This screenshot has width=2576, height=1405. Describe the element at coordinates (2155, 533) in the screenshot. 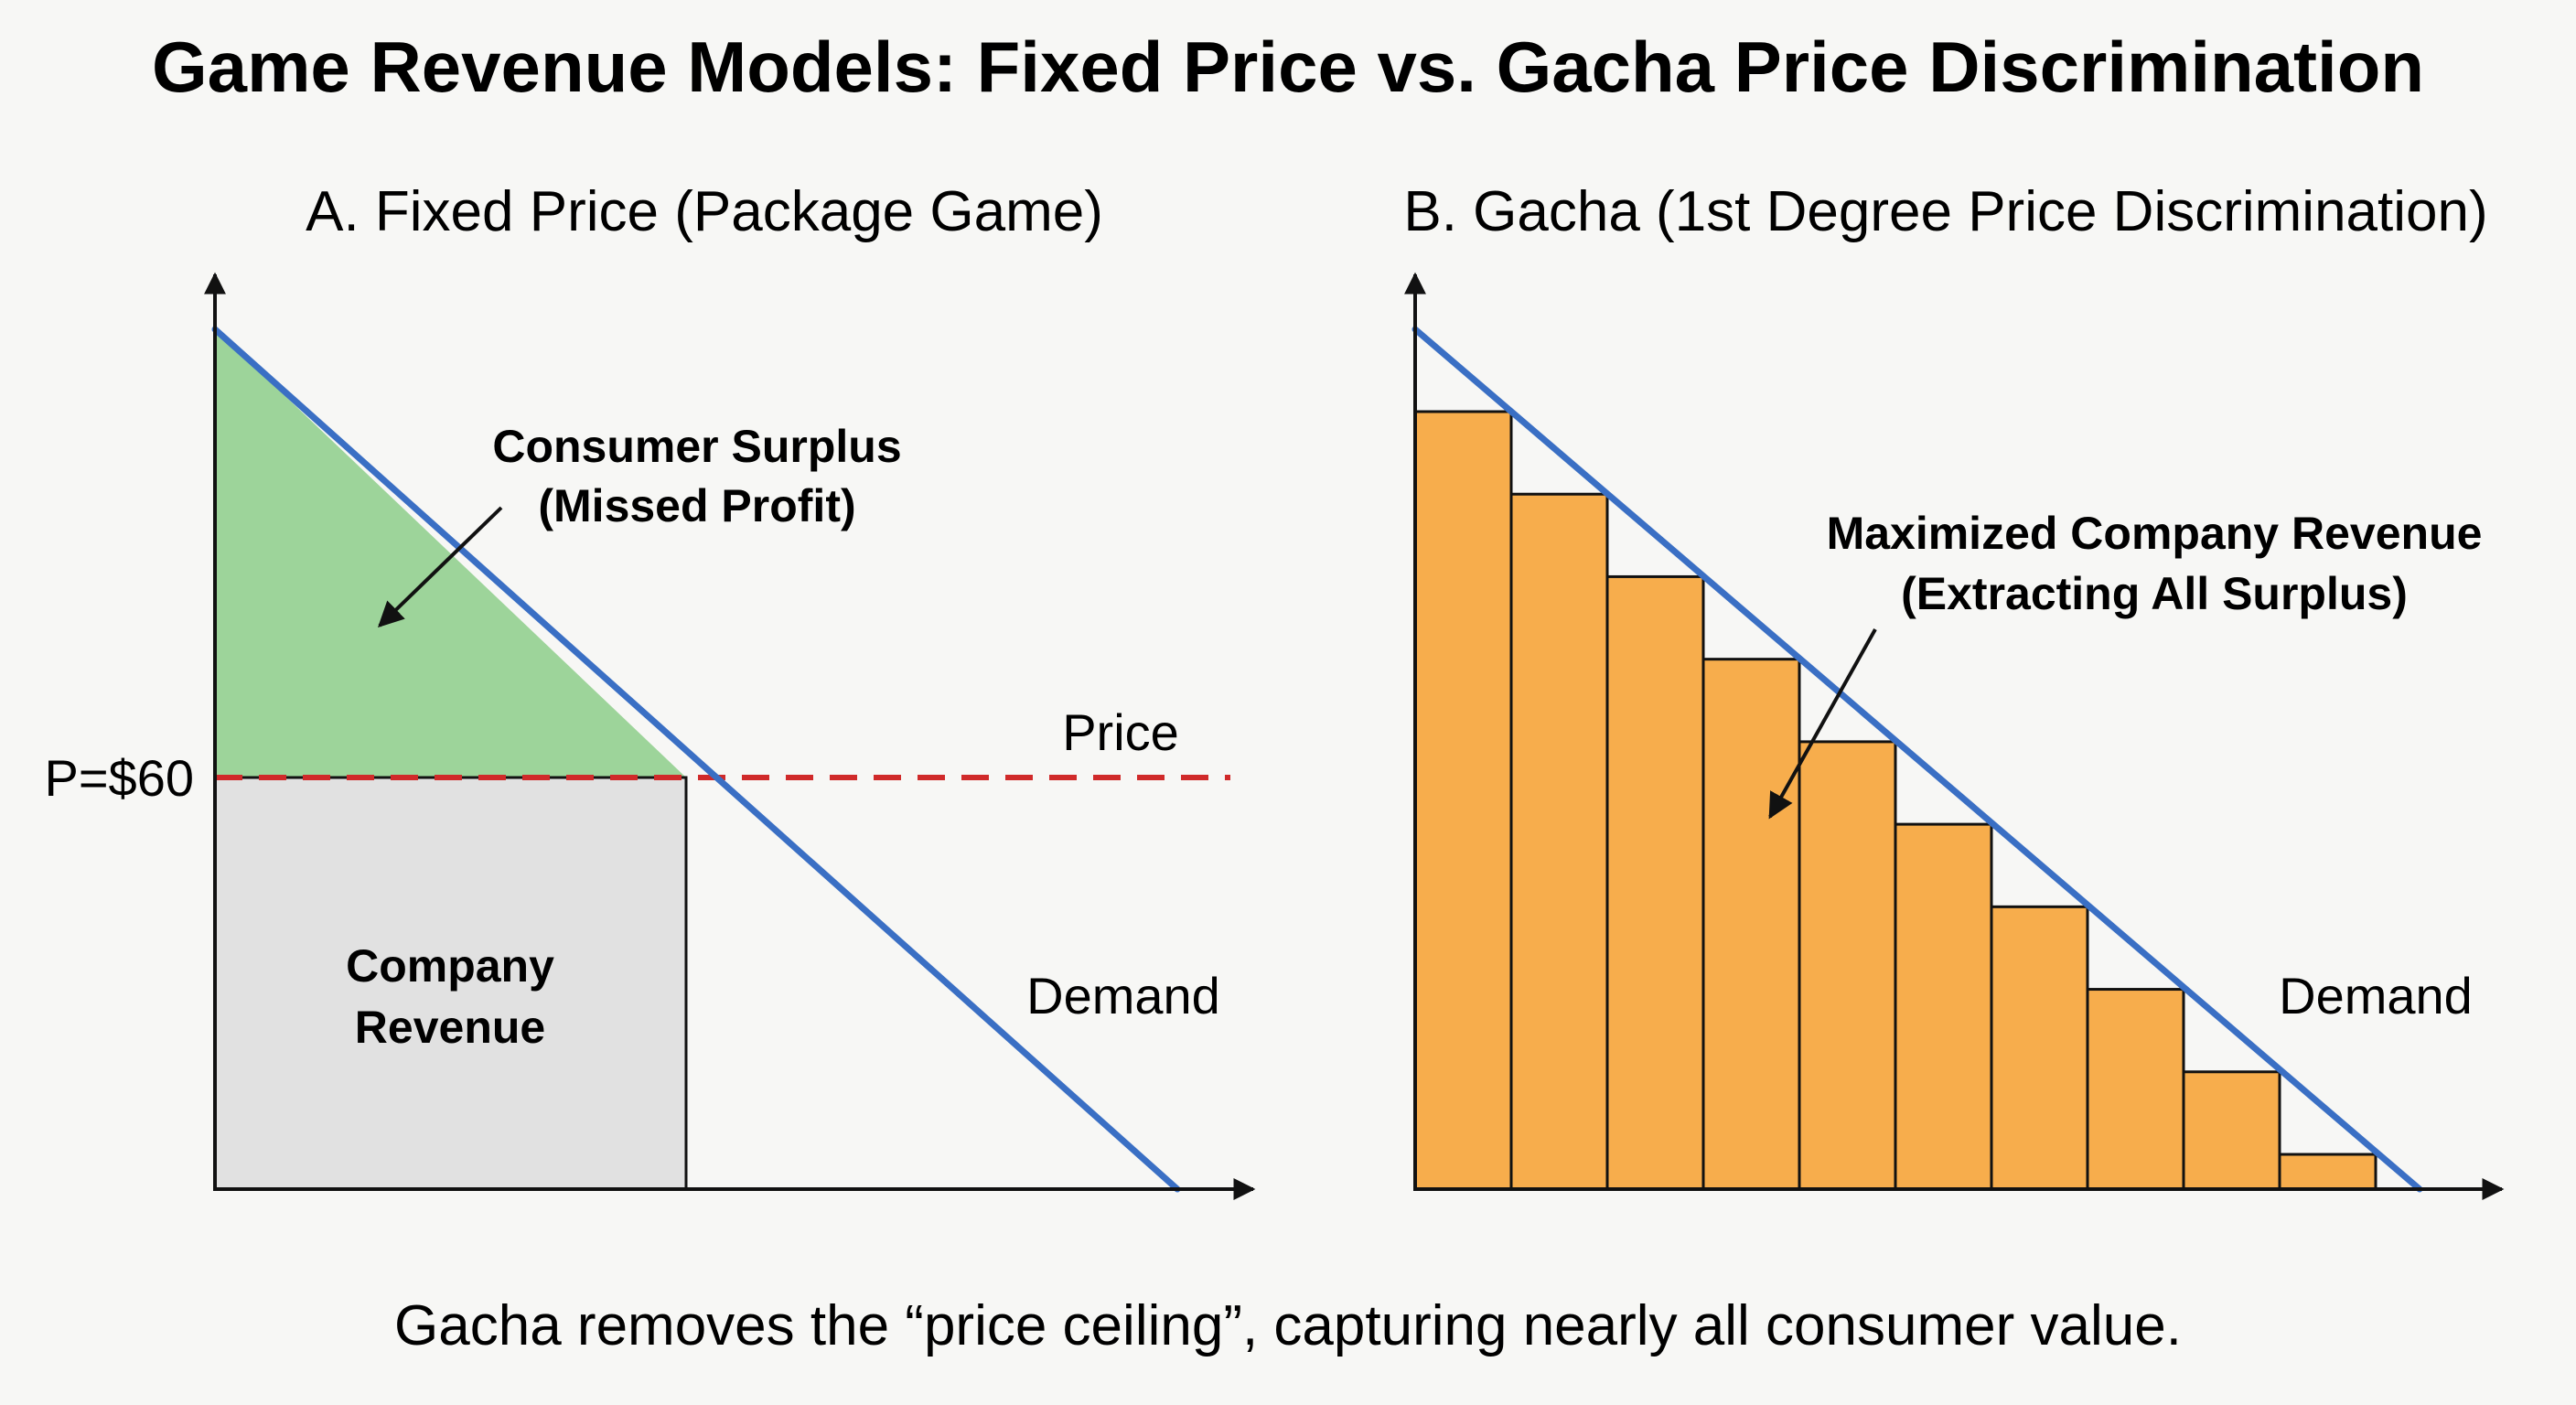

I see `maximized-revenue-label: Maximized Company Revenue` at that location.